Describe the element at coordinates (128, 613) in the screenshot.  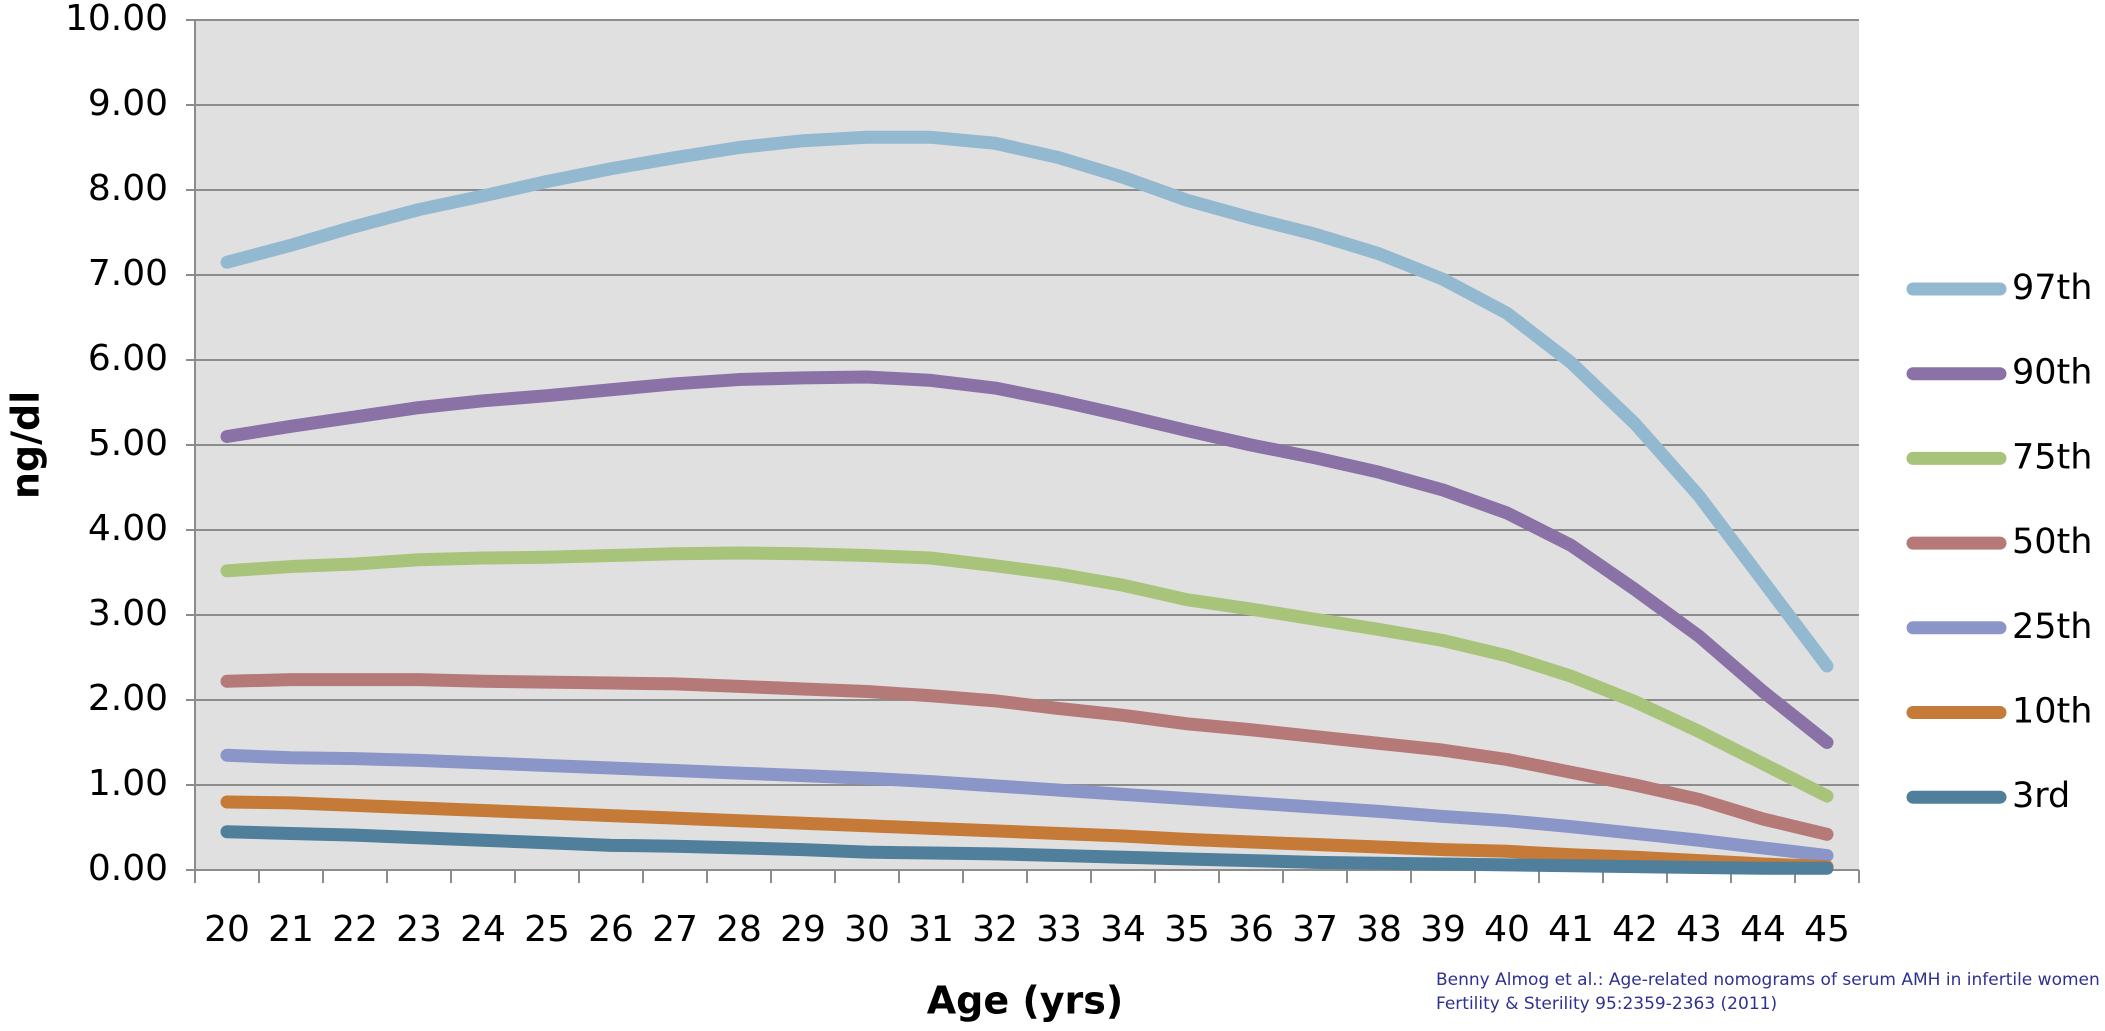
I see `y-tick-label: 3.00` at that location.